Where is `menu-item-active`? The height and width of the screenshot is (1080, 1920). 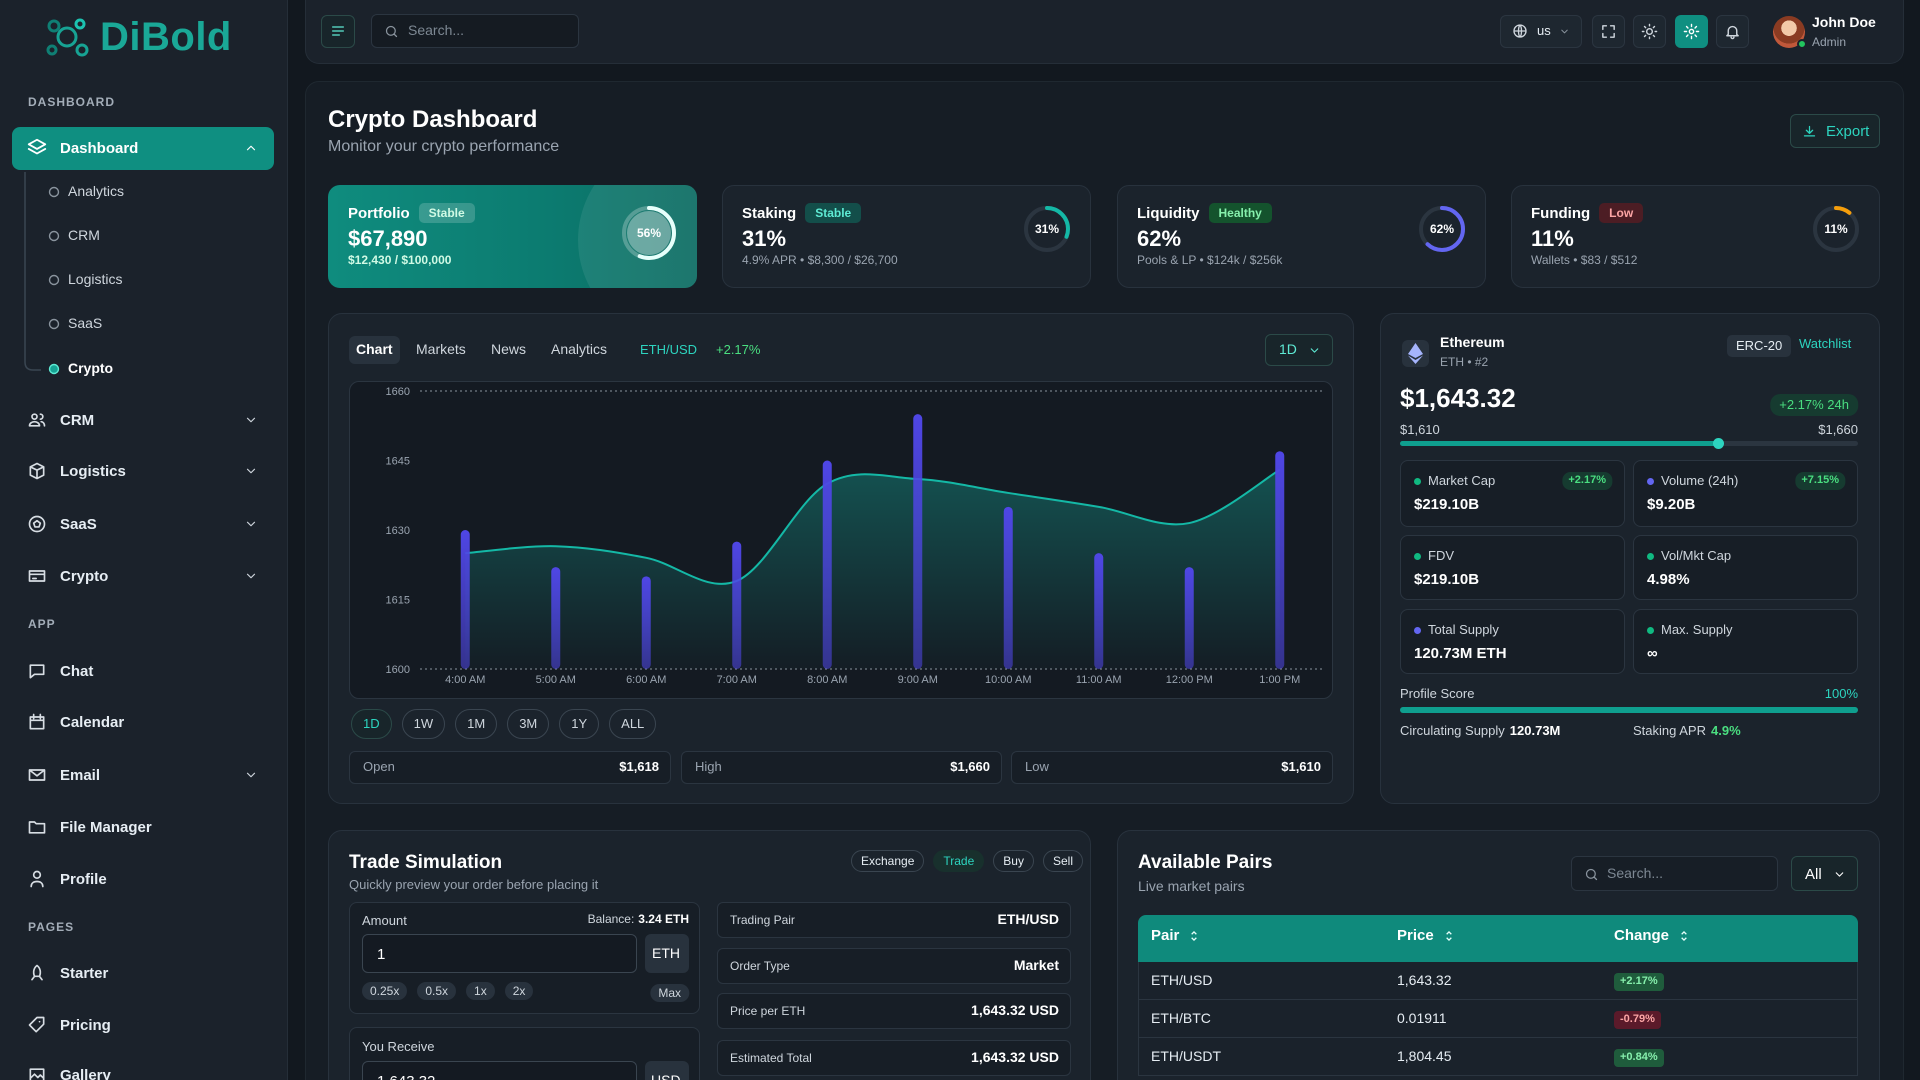 menu-item-active is located at coordinates (143, 148).